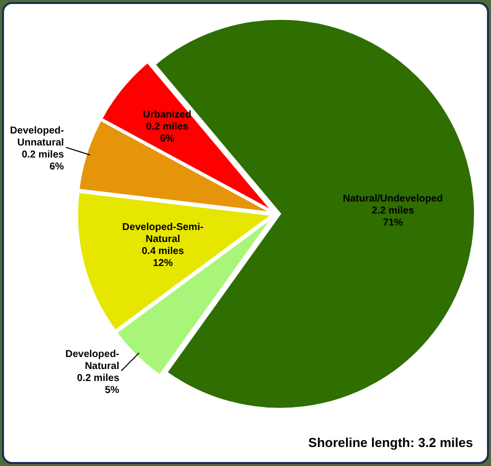  What do you see at coordinates (92, 360) in the screenshot?
I see `slice-label: Developed-Natural` at bounding box center [92, 360].